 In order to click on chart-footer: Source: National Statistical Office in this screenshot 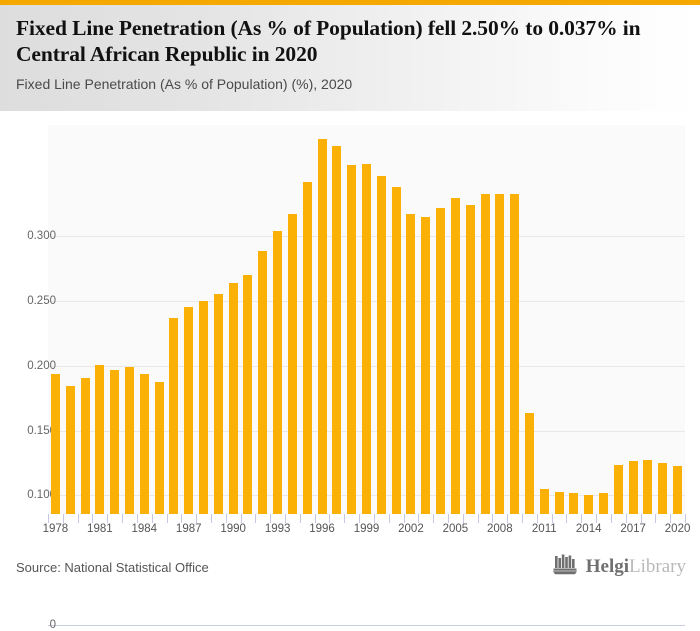, I will do `click(350, 564)`.